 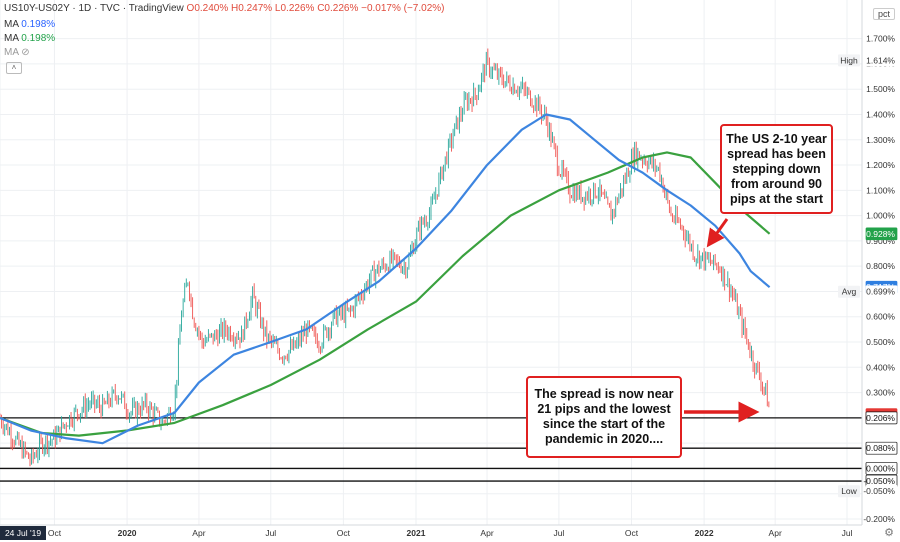 I want to click on y-tick-label: -0.200%, so click(x=879, y=519).